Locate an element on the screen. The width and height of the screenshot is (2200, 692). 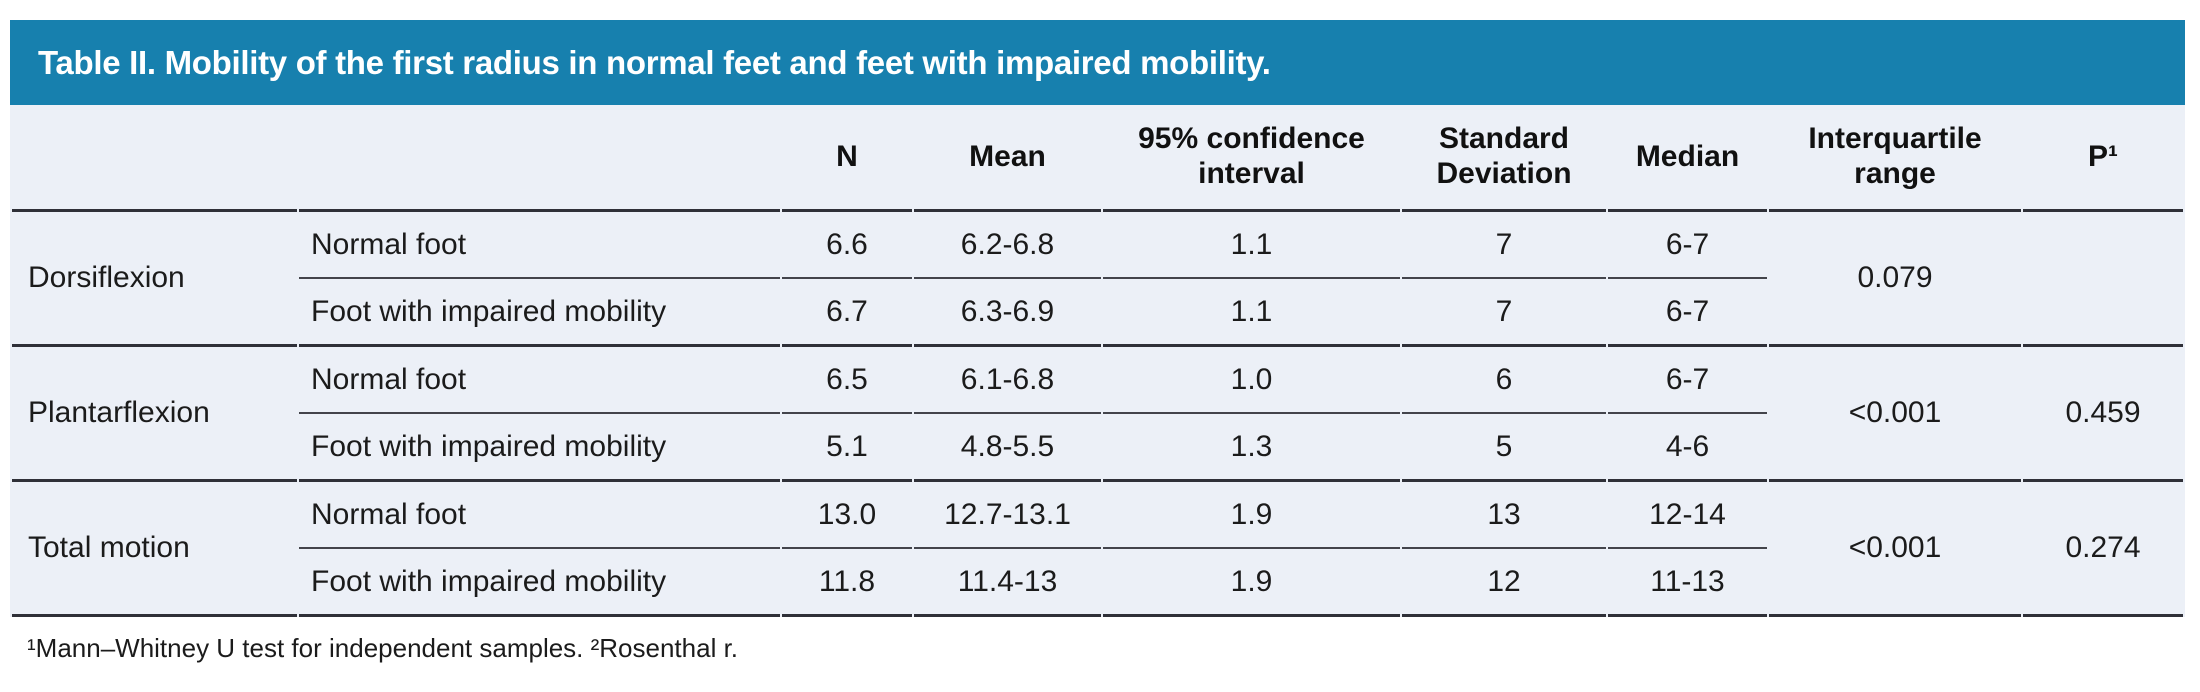
cell-value: 4.8-5.5 is located at coordinates (1007, 448).